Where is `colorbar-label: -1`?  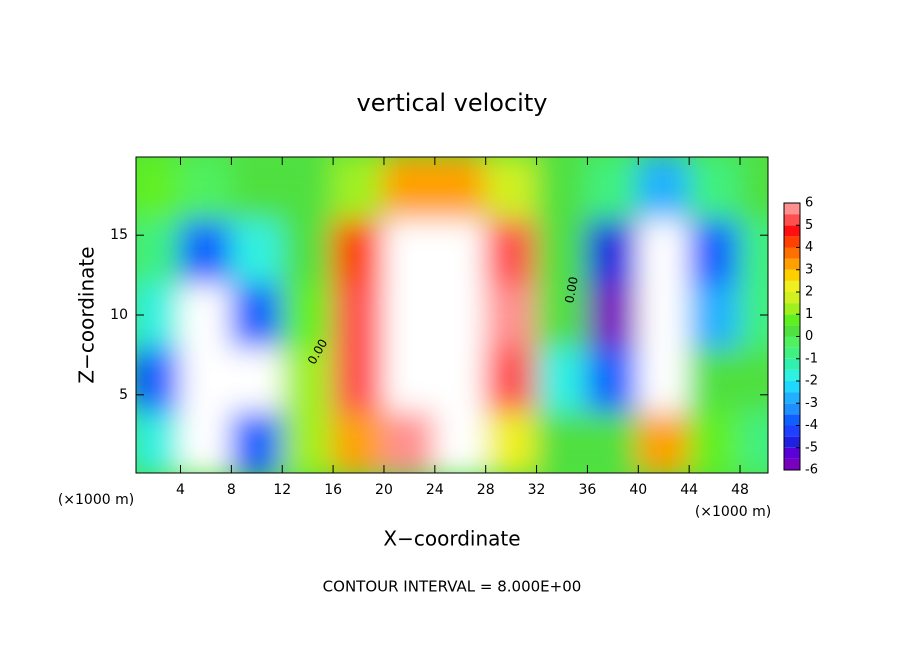 colorbar-label: -1 is located at coordinates (811, 358).